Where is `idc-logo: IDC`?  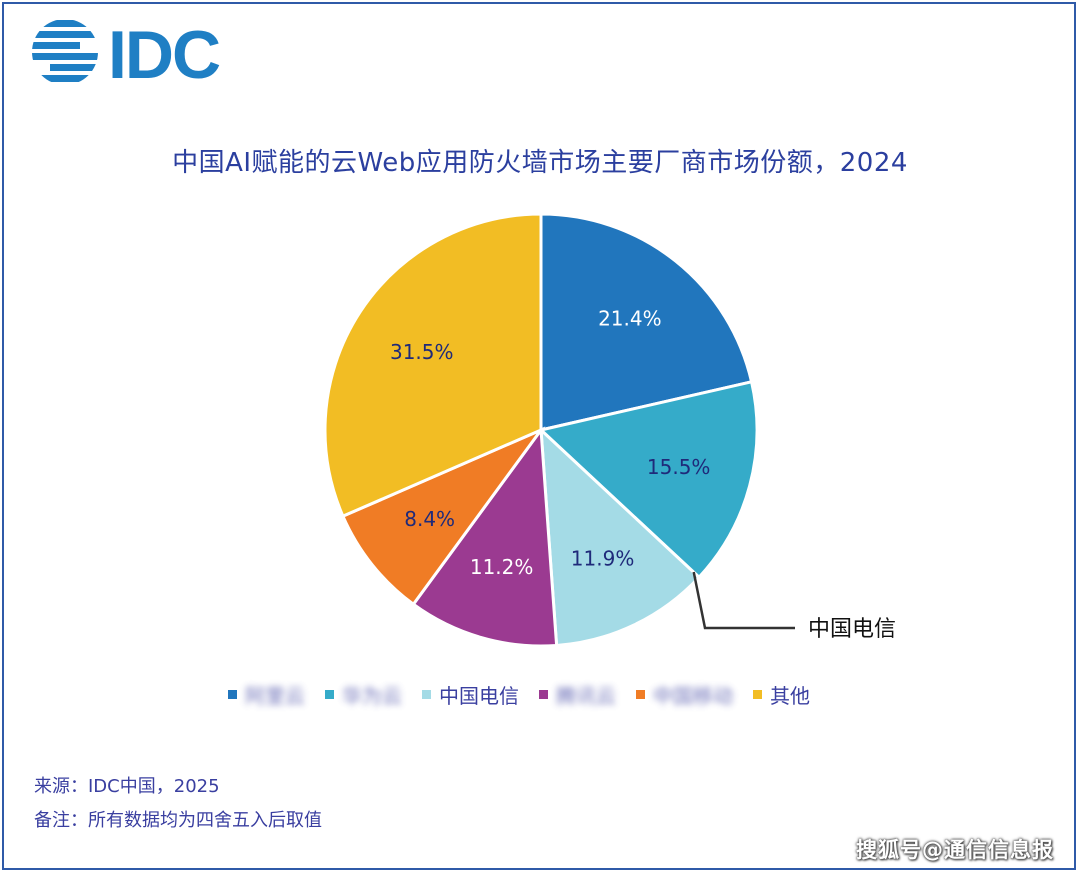 idc-logo: IDC is located at coordinates (135, 52).